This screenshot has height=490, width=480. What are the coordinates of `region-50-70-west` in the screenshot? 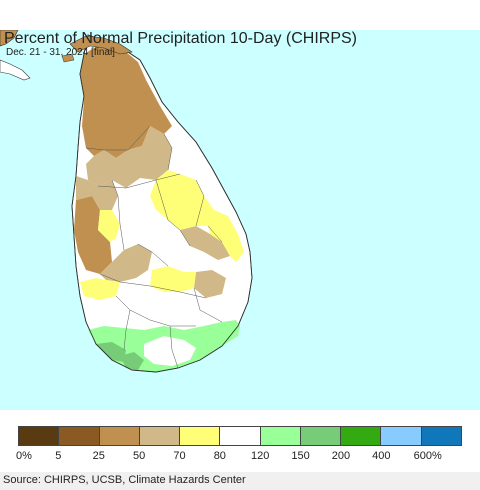 It's located at (97, 193).